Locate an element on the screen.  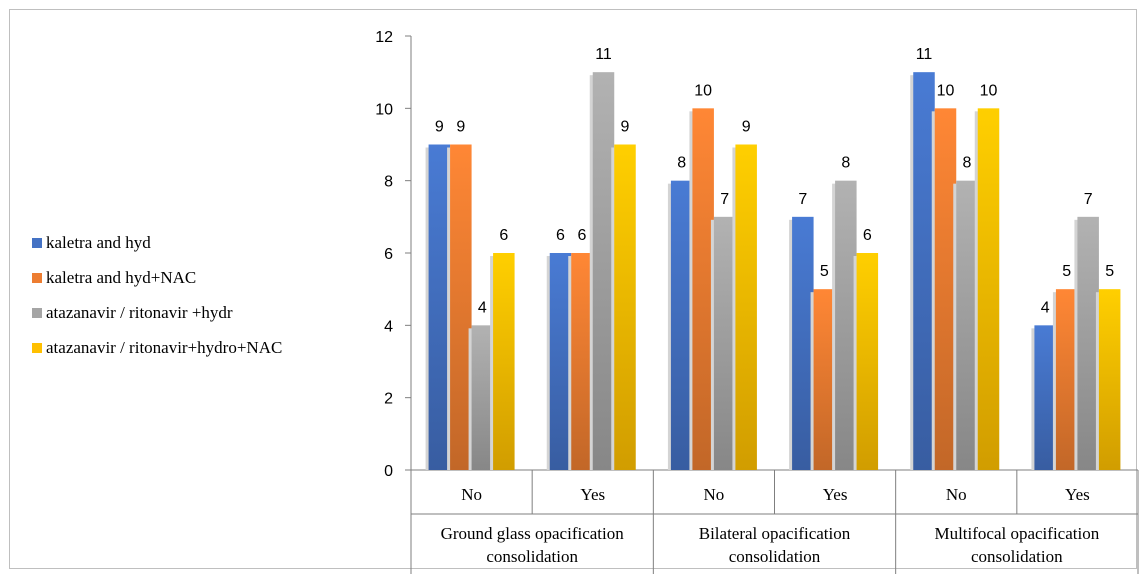
legend-label: kaletra and hyd+NAC is located at coordinates (121, 277).